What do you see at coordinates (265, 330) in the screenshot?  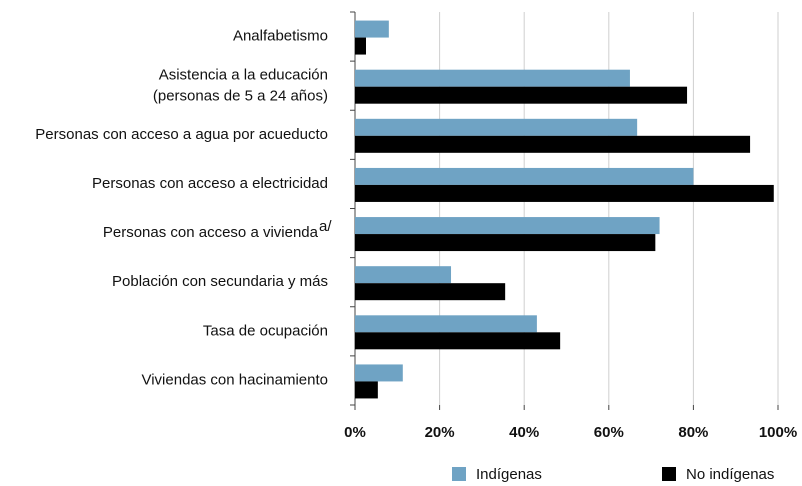 I see `category-label: Tasa de ocupación` at bounding box center [265, 330].